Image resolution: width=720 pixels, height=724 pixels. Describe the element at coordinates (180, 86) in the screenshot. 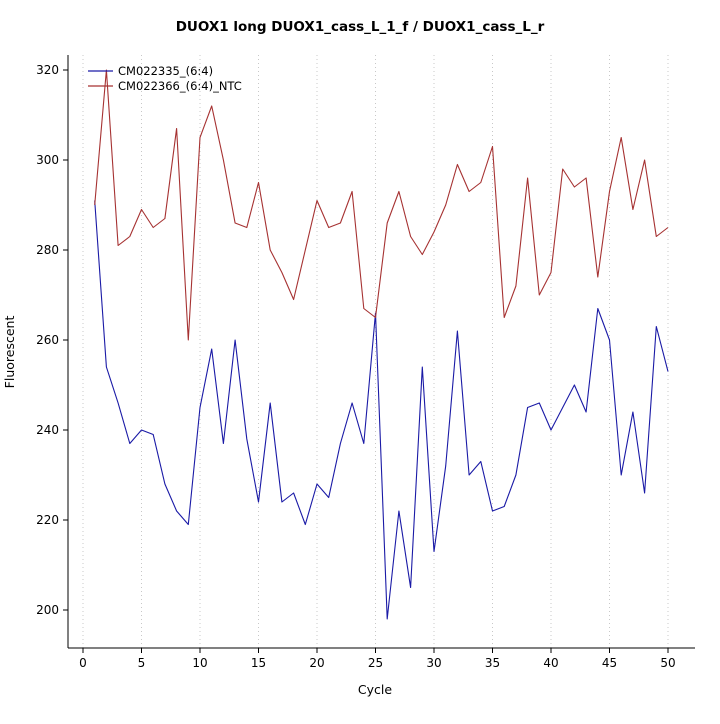

I see `legend-label-series-2: CM022366_(6:4)_NTC` at that location.